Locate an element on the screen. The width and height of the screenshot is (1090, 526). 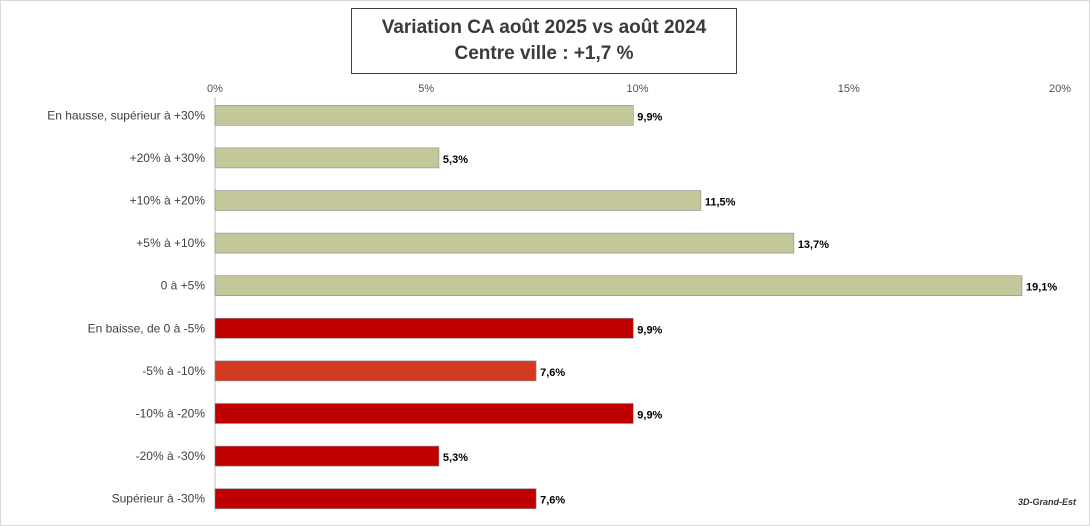
watermark-logo: 3D-Grand-Est is located at coordinates (1046, 502).